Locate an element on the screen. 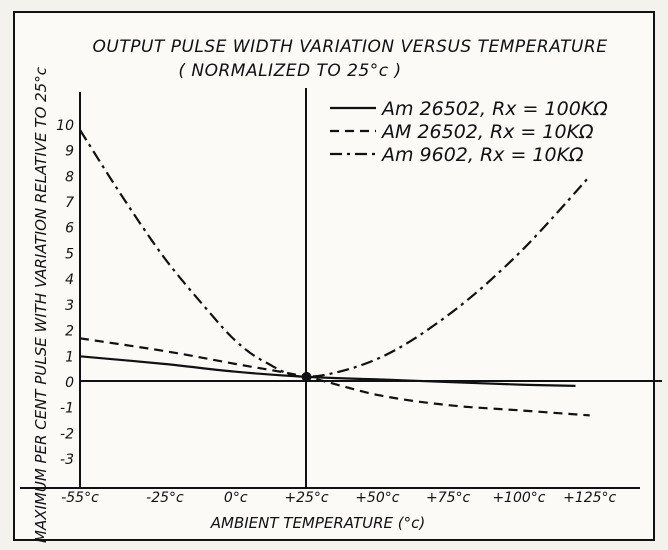 The width and height of the screenshot is (668, 550). legend-label-2: AM 26502, Rx = 10KΩ is located at coordinates (487, 132).